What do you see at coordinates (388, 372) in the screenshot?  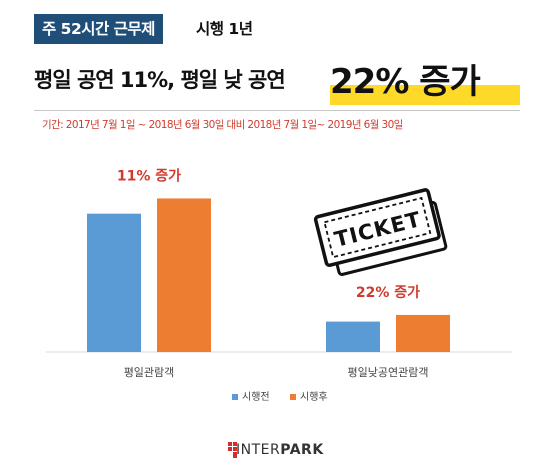 I see `category-label: 평일낮공연관람객` at bounding box center [388, 372].